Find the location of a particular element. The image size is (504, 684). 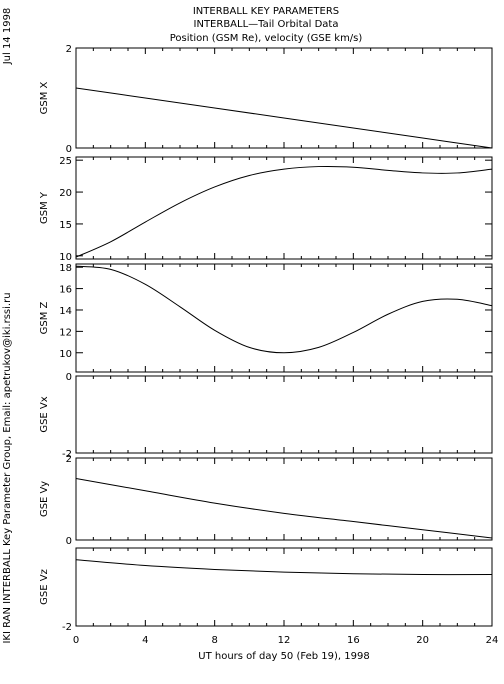

y-axis-label: GSE Vx is located at coordinates (44, 414).